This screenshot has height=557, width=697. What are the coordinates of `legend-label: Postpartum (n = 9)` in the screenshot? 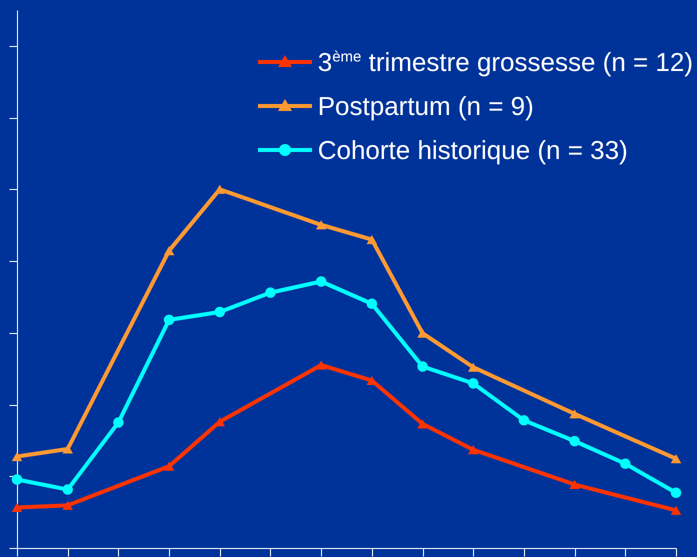 It's located at (426, 106).